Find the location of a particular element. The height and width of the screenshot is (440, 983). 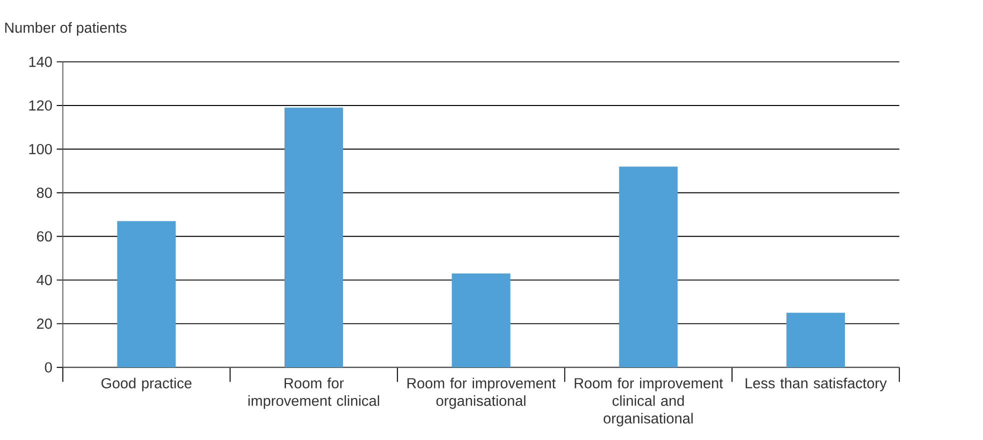

y-tick-label: 140 is located at coordinates (40, 61).